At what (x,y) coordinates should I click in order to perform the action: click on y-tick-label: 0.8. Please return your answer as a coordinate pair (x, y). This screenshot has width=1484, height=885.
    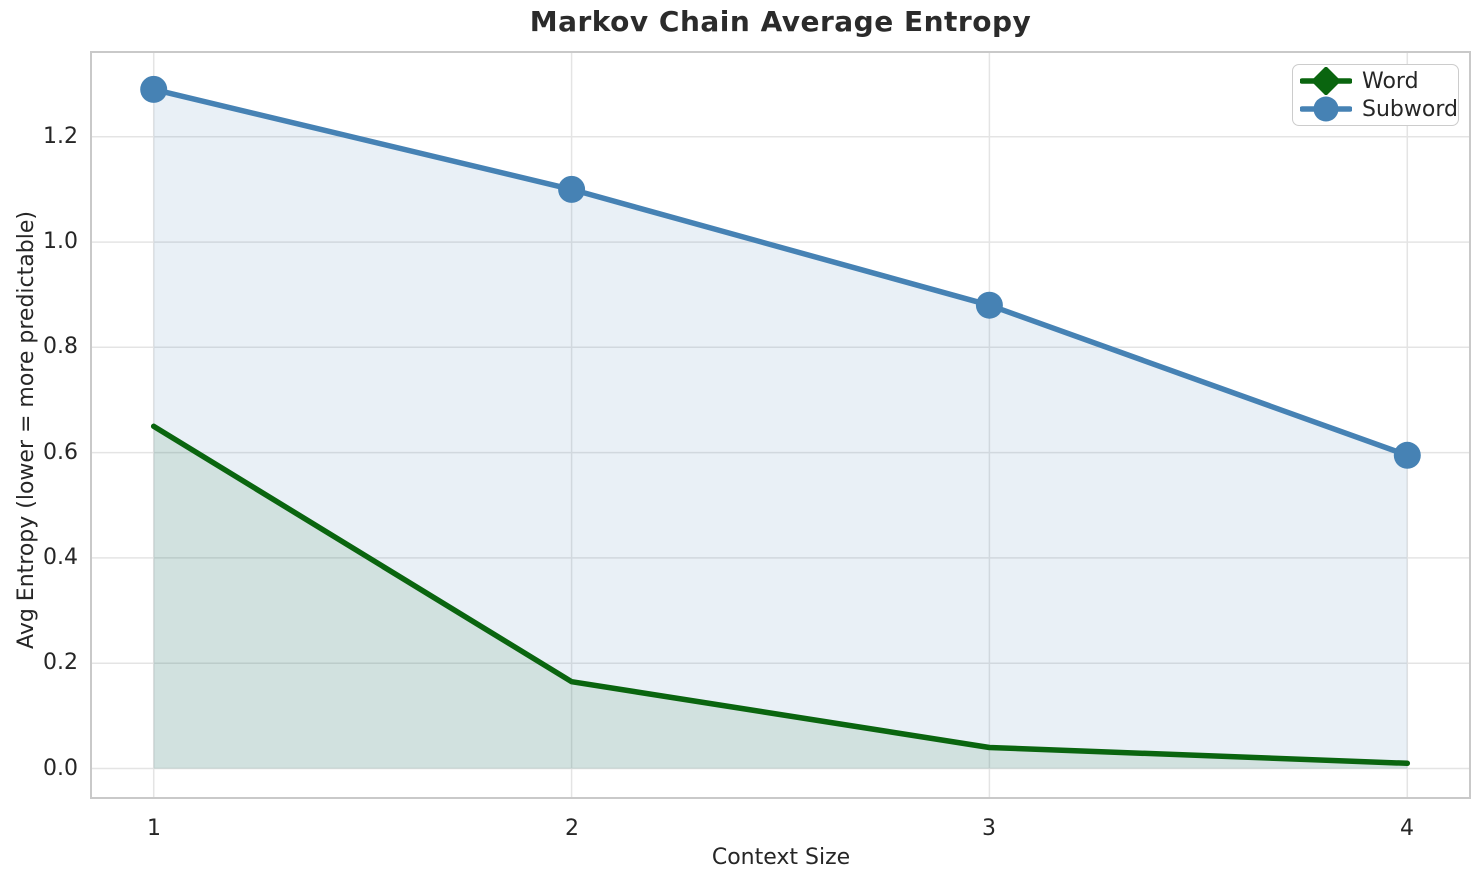
    Looking at the image, I should click on (60, 346).